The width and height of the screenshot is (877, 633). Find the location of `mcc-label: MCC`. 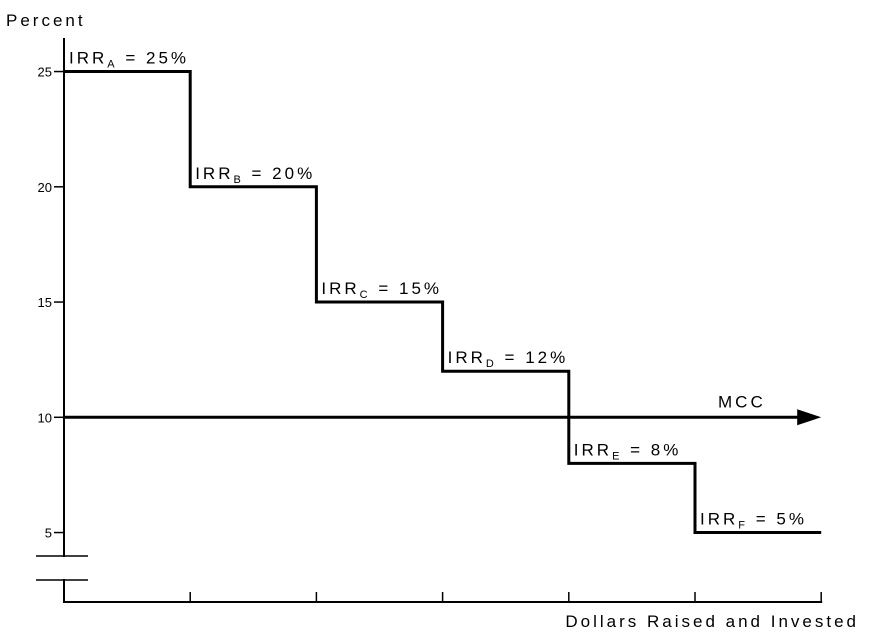

mcc-label: MCC is located at coordinates (742, 401).